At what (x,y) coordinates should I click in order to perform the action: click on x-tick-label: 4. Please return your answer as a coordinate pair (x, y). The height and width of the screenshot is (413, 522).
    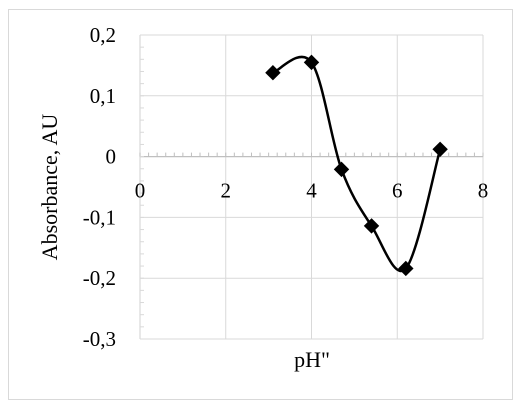
    Looking at the image, I should click on (311, 191).